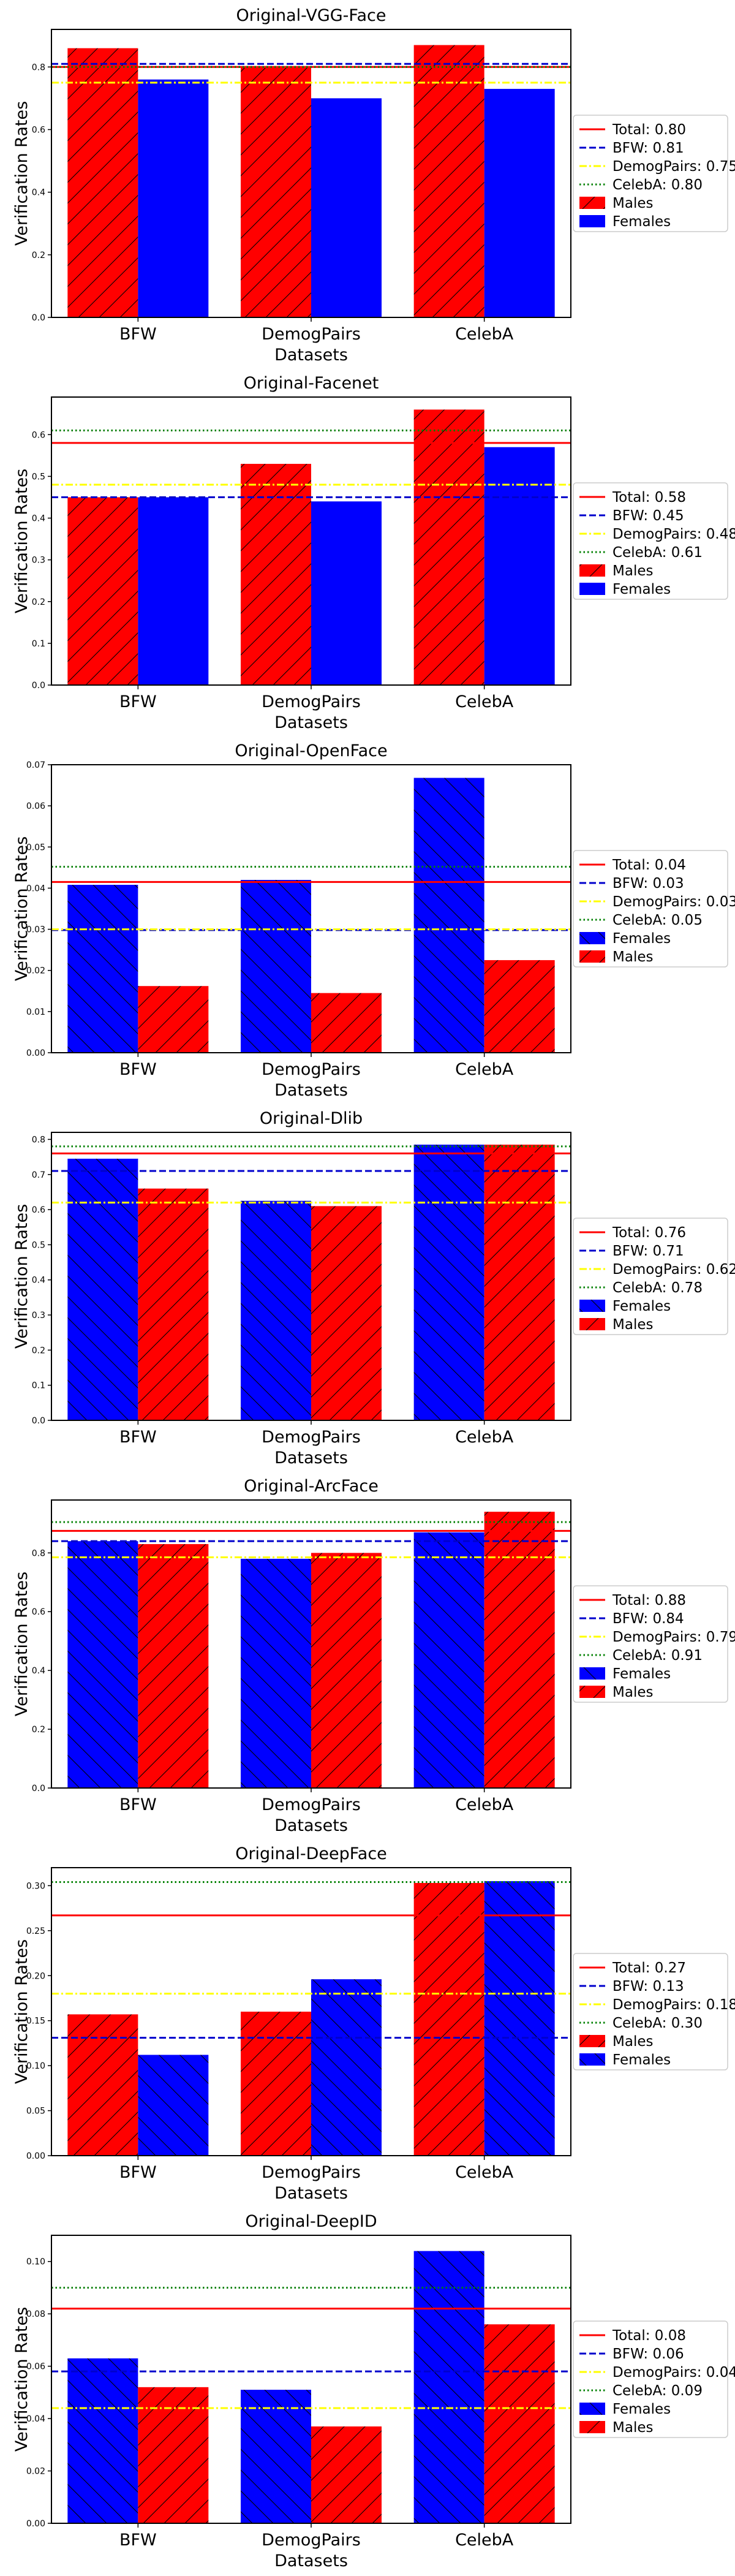 The image size is (735, 2576). I want to click on legend-label: CelebA: 0.05, so click(658, 920).